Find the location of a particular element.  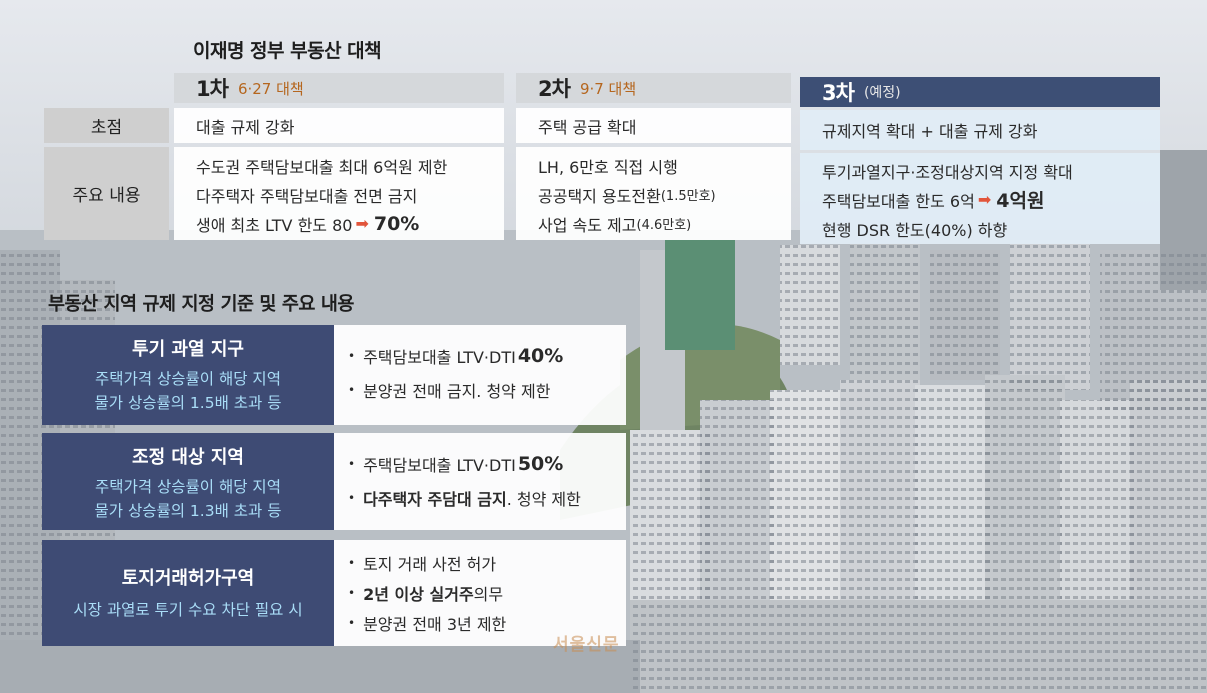

zone-description: 물가 상승률의 1.3배 초과 등 is located at coordinates (188, 511).